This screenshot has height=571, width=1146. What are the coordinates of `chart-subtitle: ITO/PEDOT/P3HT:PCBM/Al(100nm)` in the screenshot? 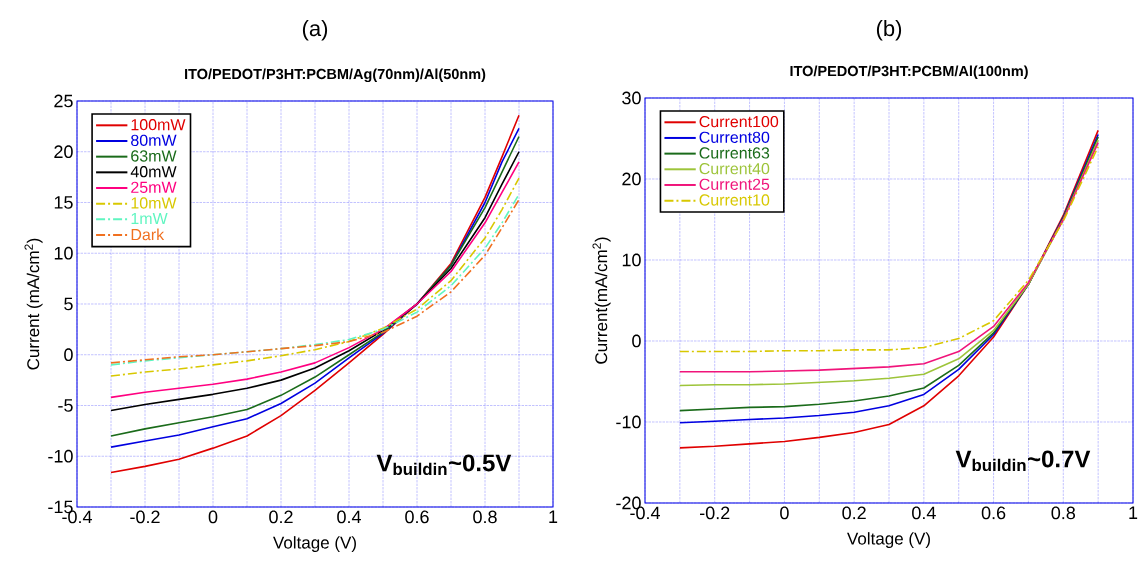 It's located at (909, 72).